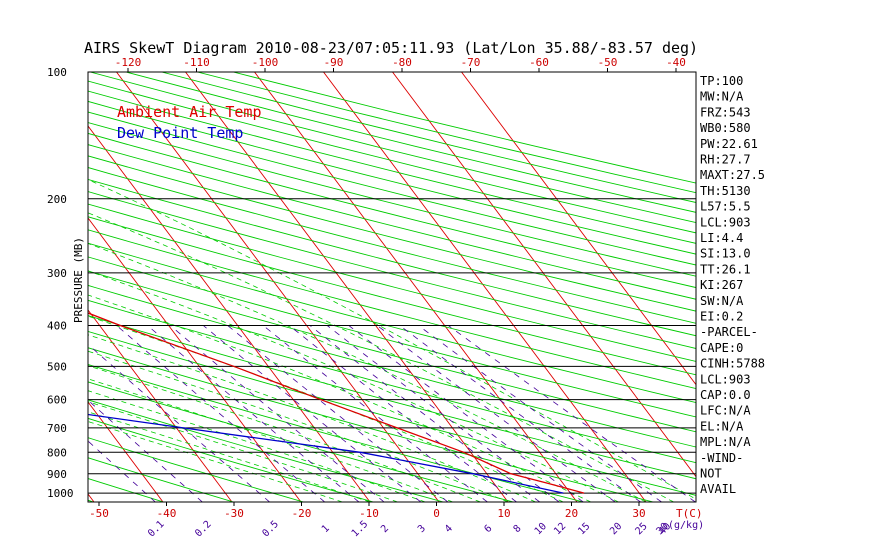 This screenshot has width=870, height=560. I want to click on pressure-tick-label: 300, so click(57, 273).